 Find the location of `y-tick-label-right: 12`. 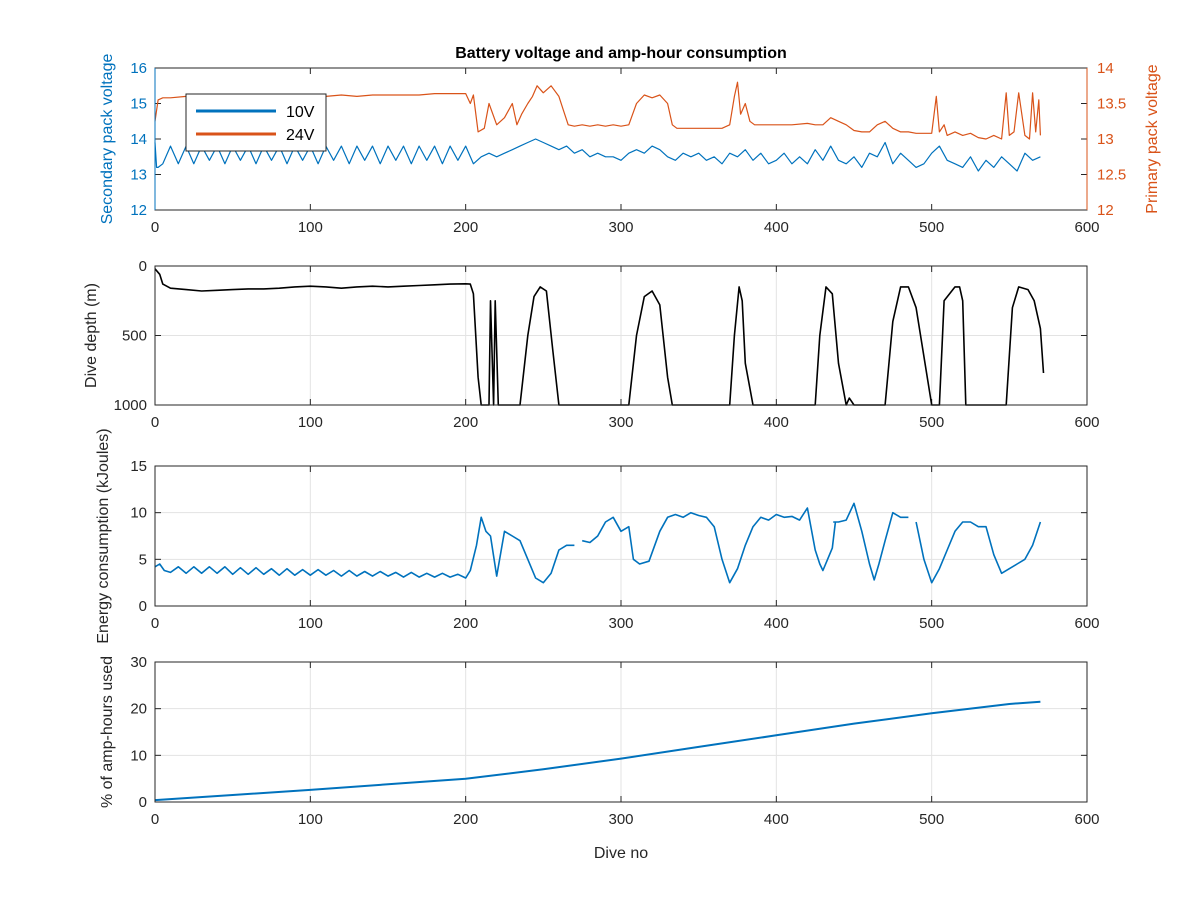

y-tick-label-right: 12 is located at coordinates (1105, 210).